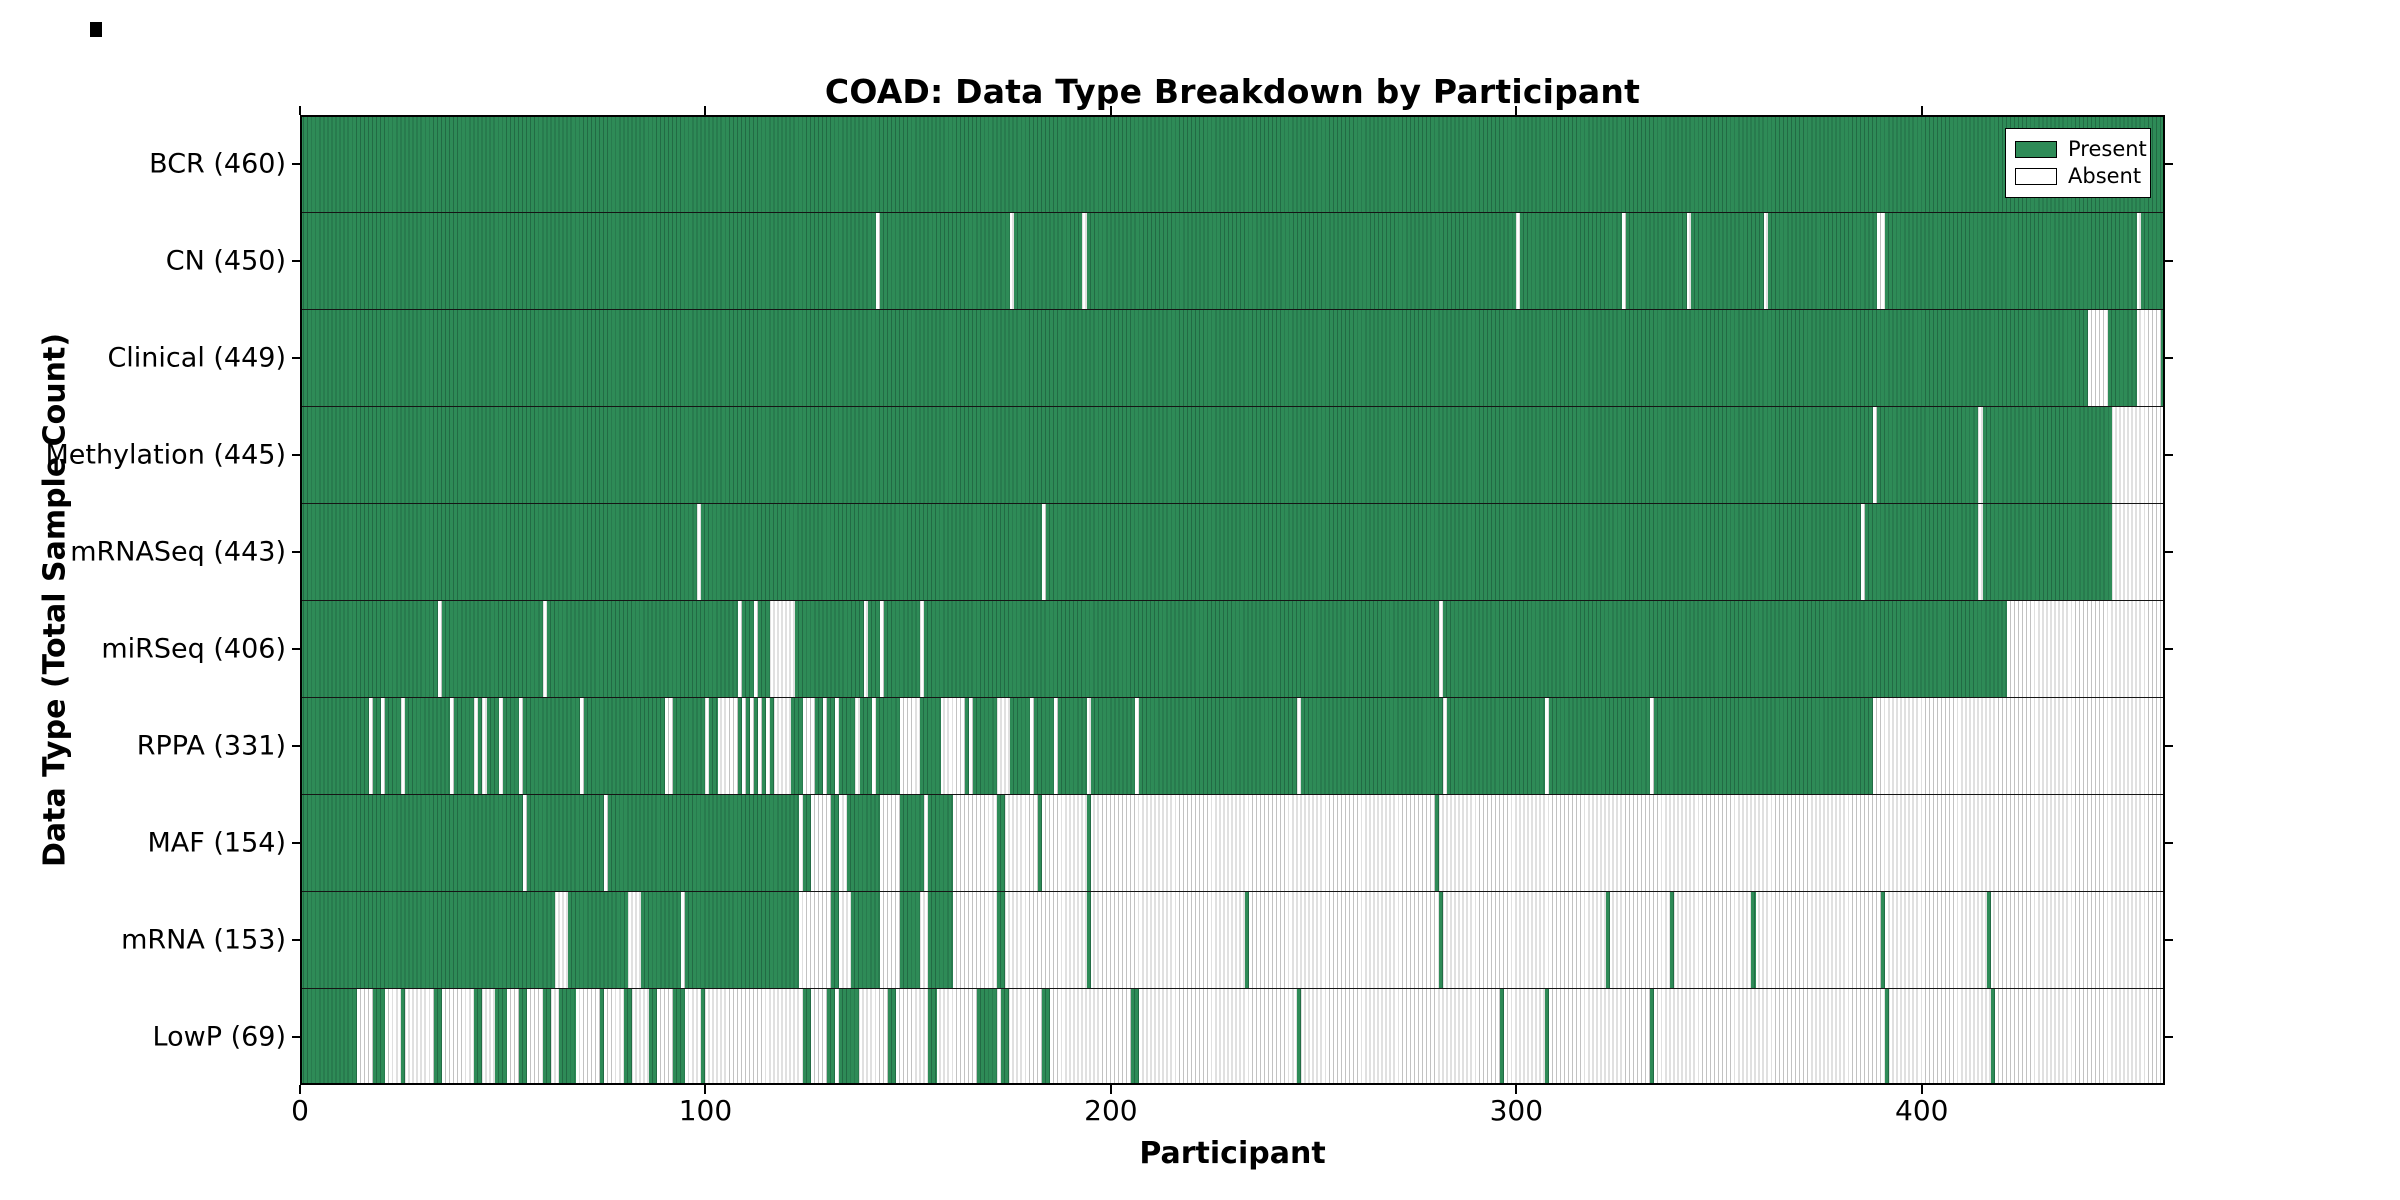  I want to click on x-axis-label: Participant, so click(1232, 1153).